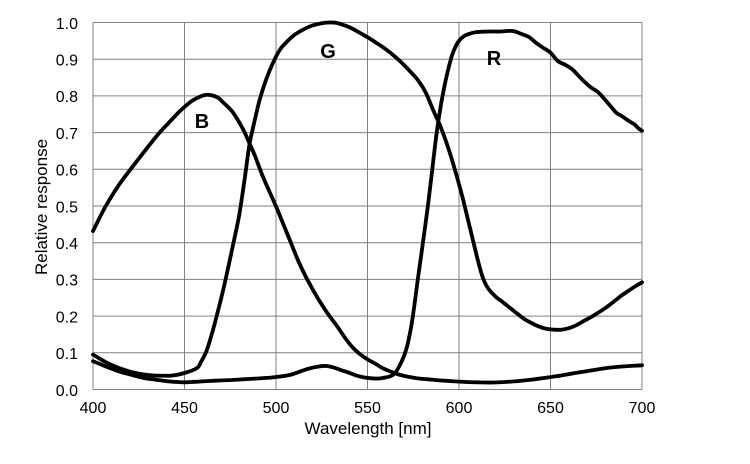  What do you see at coordinates (67, 24) in the screenshot?
I see `svg-text: 1.0` at bounding box center [67, 24].